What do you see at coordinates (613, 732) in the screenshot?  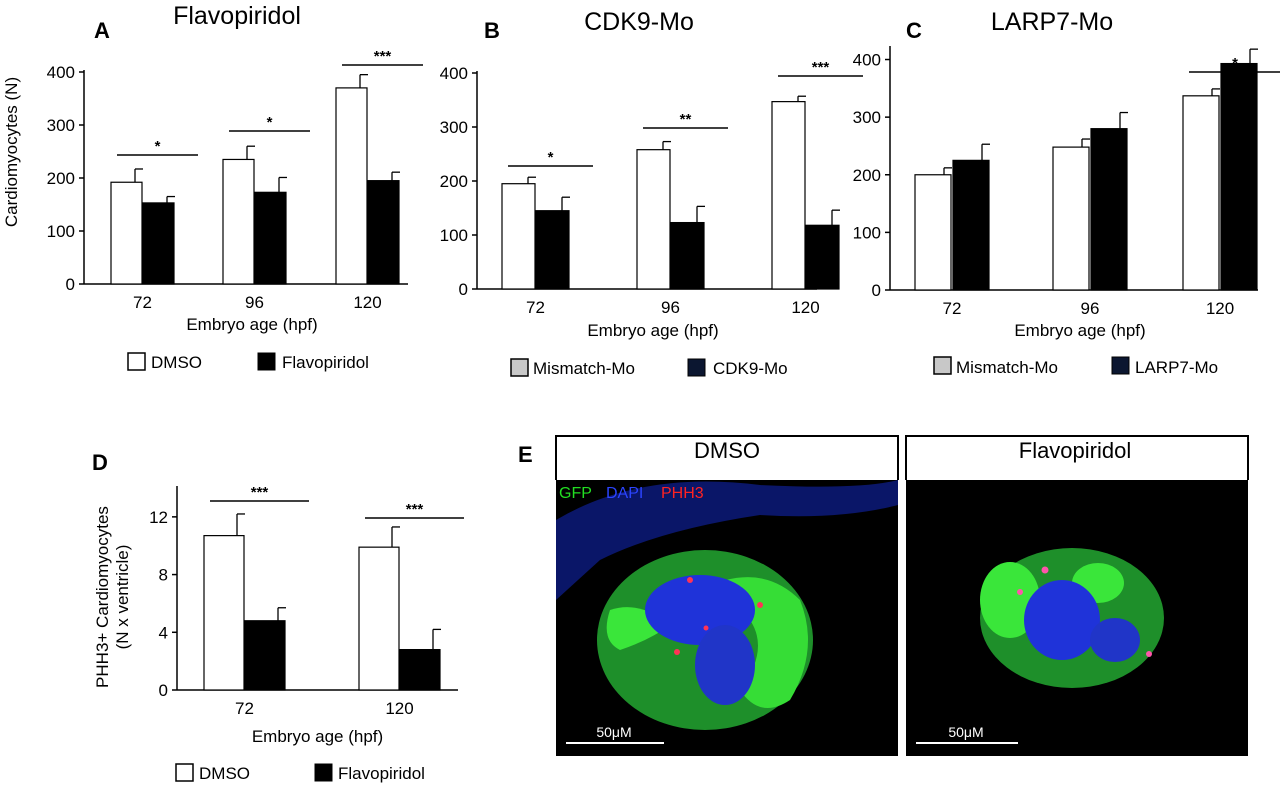 I see `dmso-scale-label: 50μM` at bounding box center [613, 732].